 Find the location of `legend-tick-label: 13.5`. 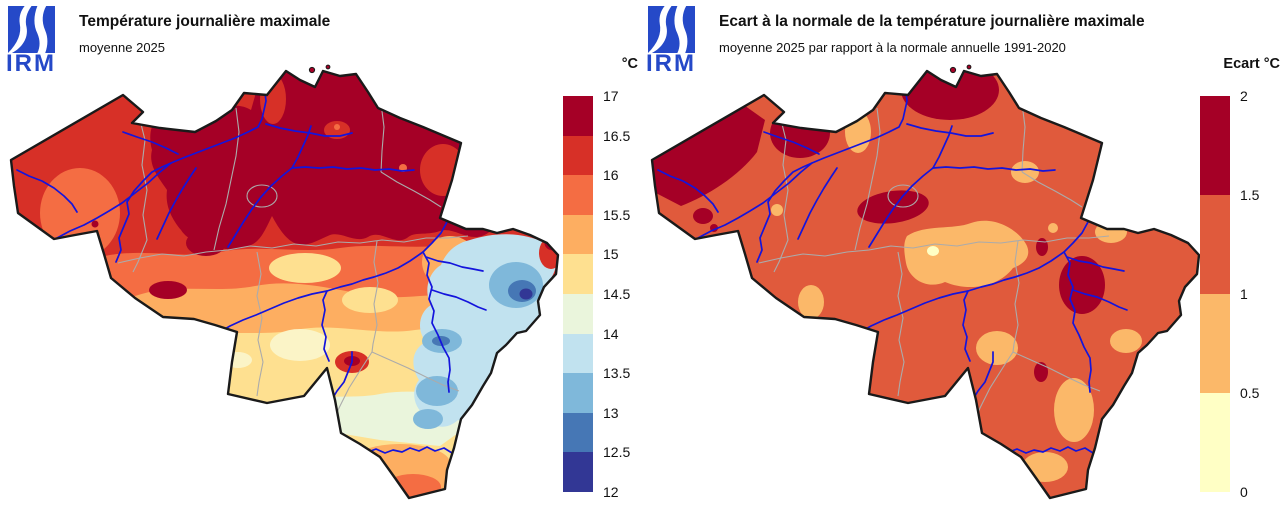

legend-tick-label: 13.5 is located at coordinates (617, 373).